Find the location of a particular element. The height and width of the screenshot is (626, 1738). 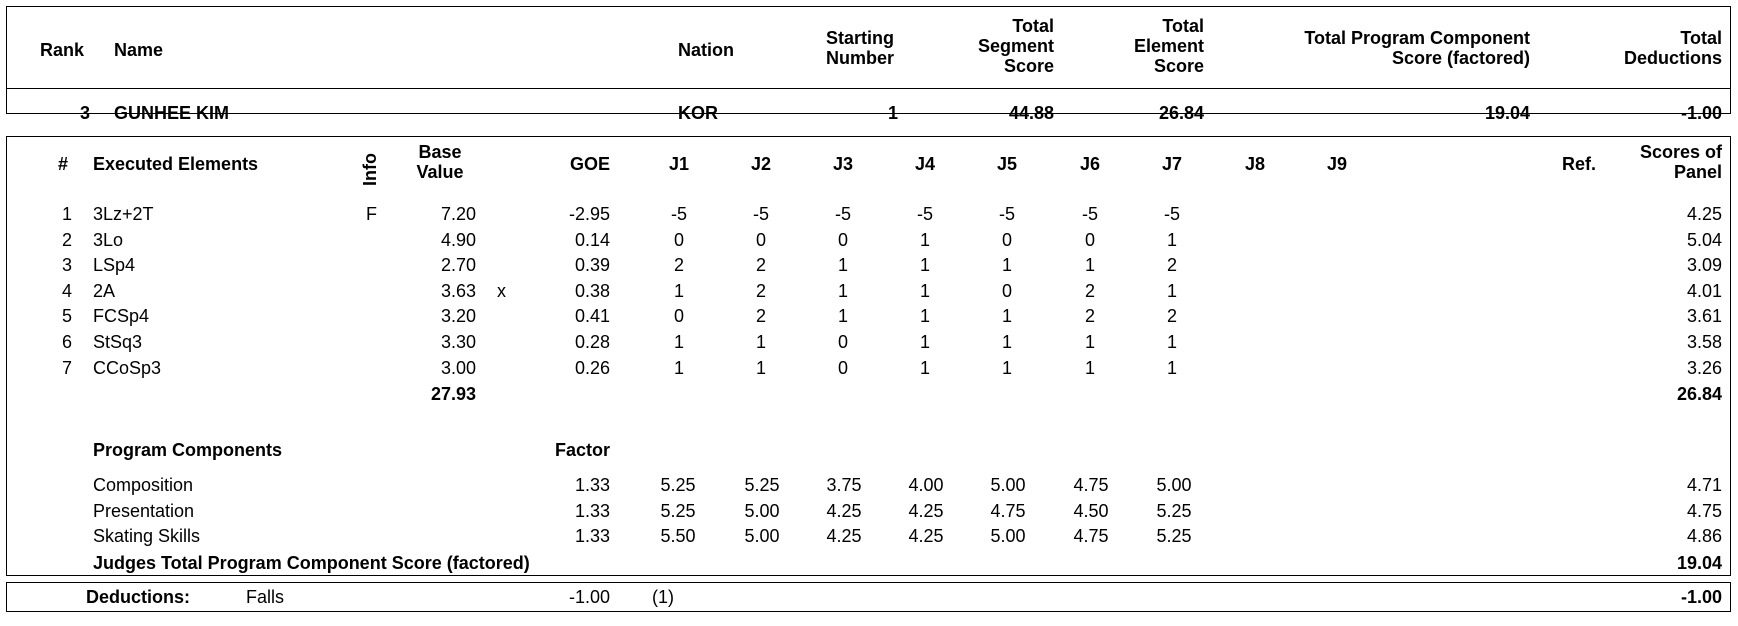

element-goe: 0.14 is located at coordinates (592, 239).